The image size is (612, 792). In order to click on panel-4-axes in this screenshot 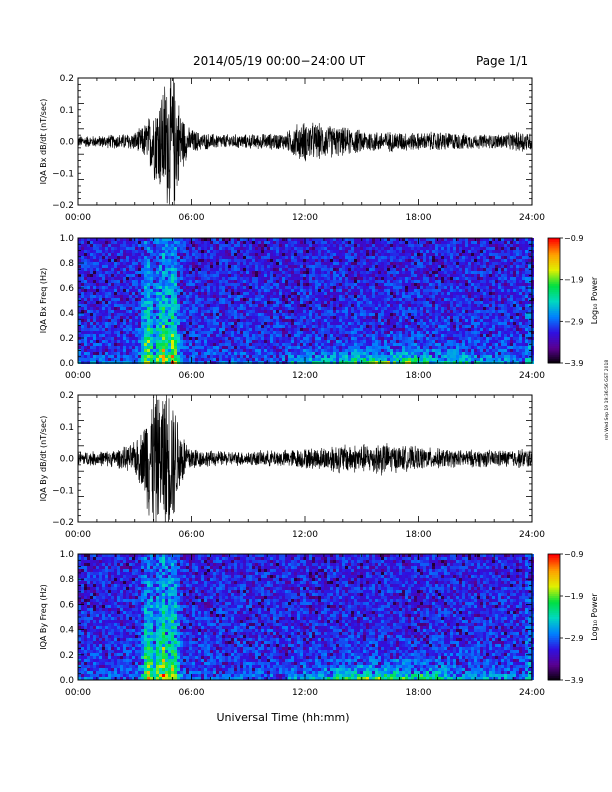, I will do `click(305, 617)`.